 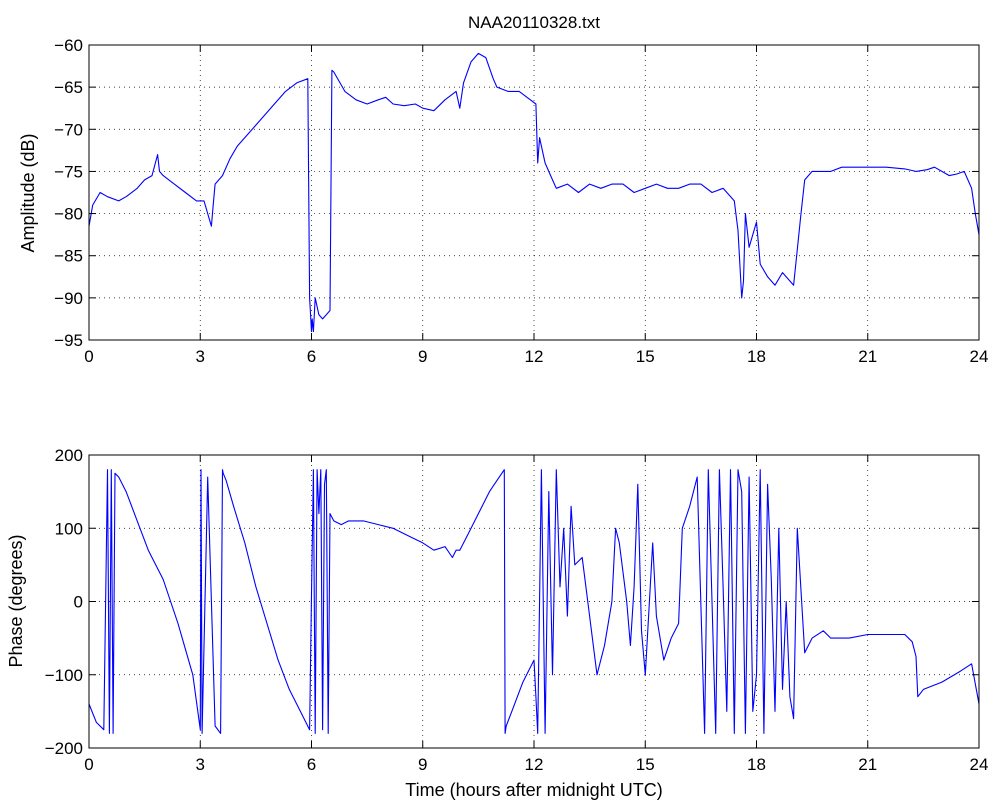 I want to click on phase-y-tick-label: 0, so click(x=78, y=602).